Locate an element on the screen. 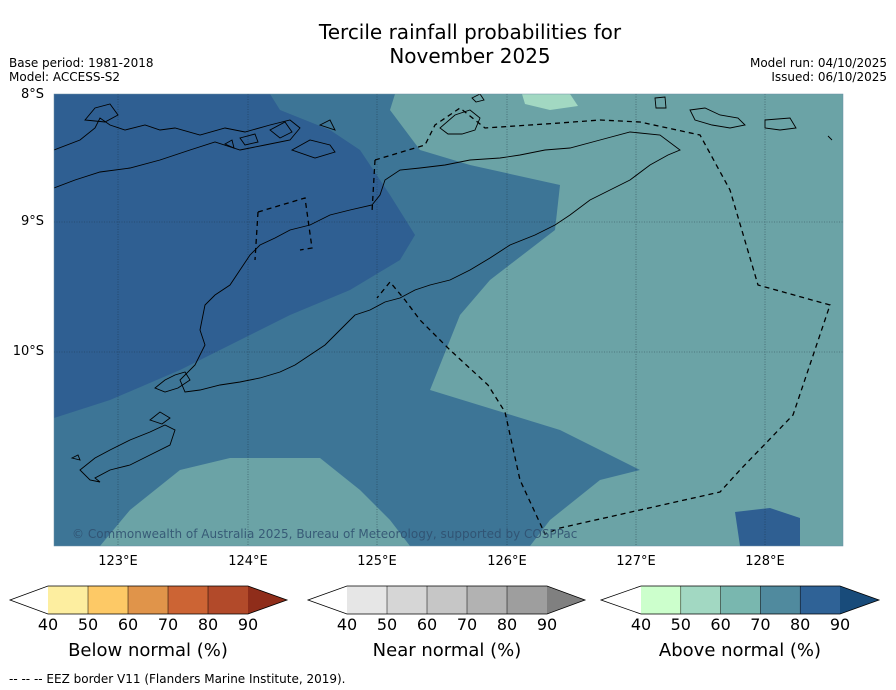  lon-label-126e: 126°E is located at coordinates (507, 561).